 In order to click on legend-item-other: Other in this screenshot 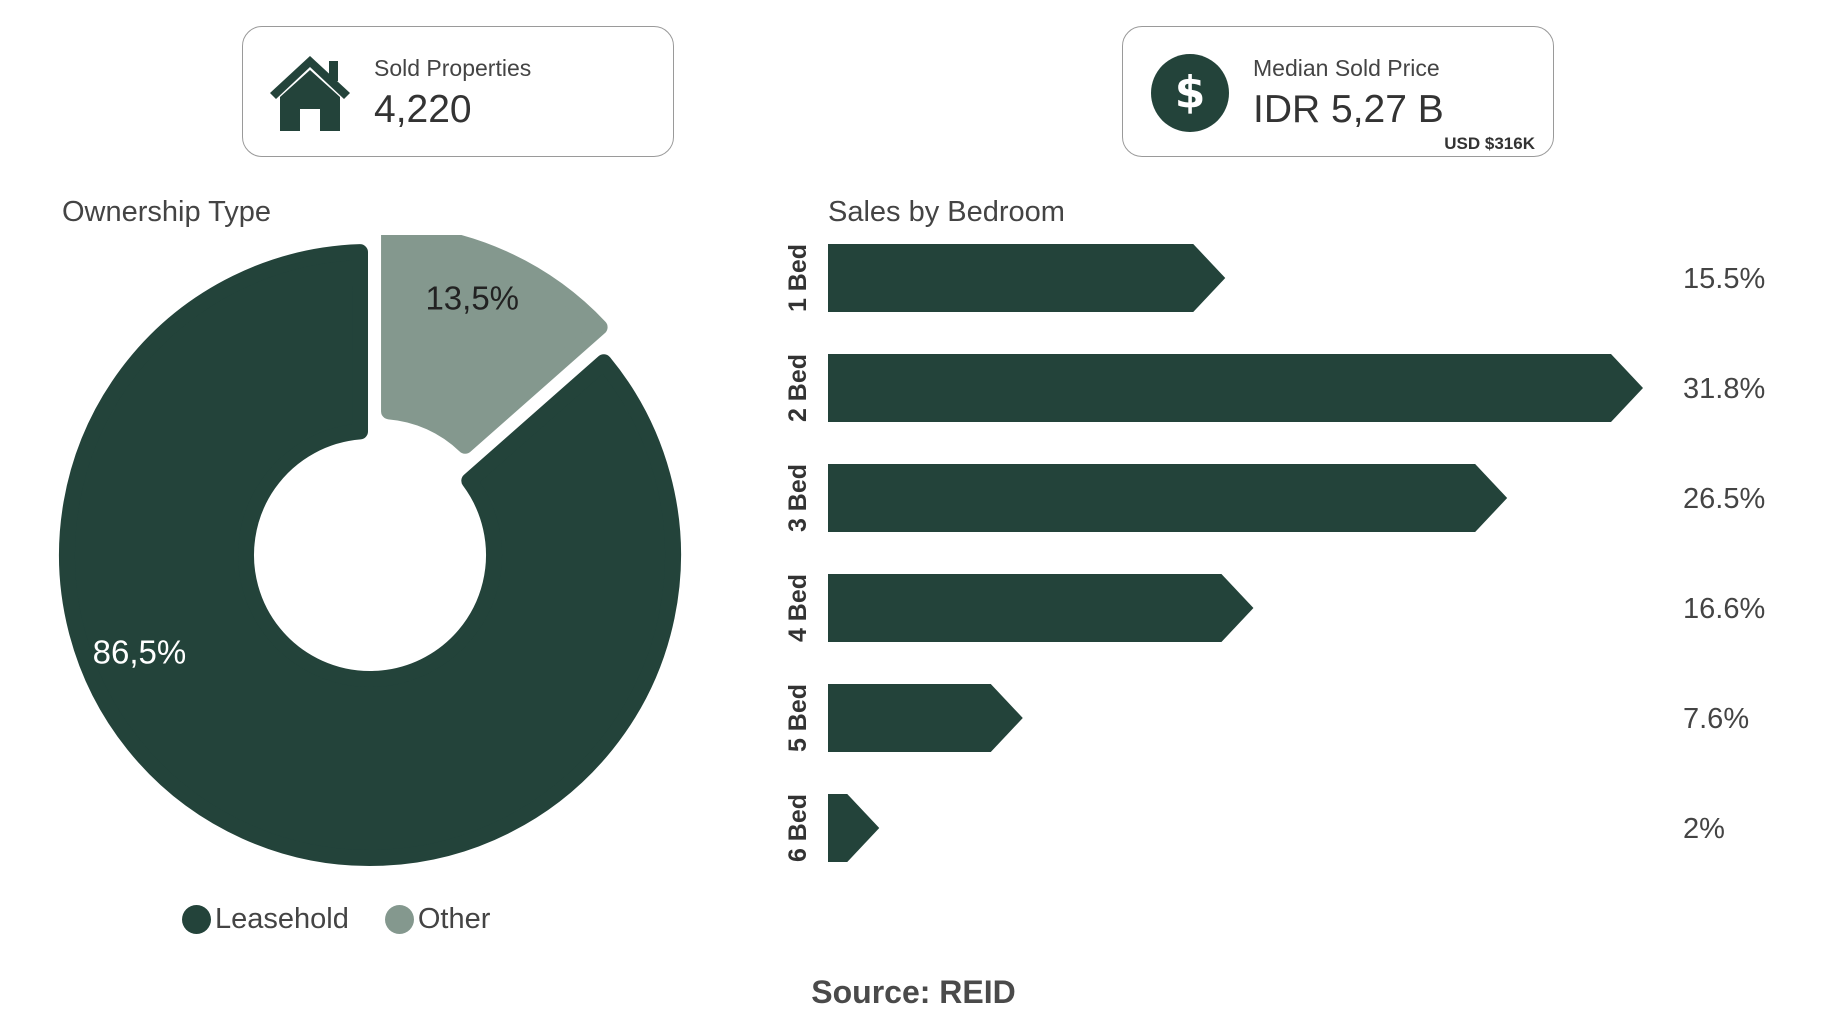, I will do `click(437, 919)`.